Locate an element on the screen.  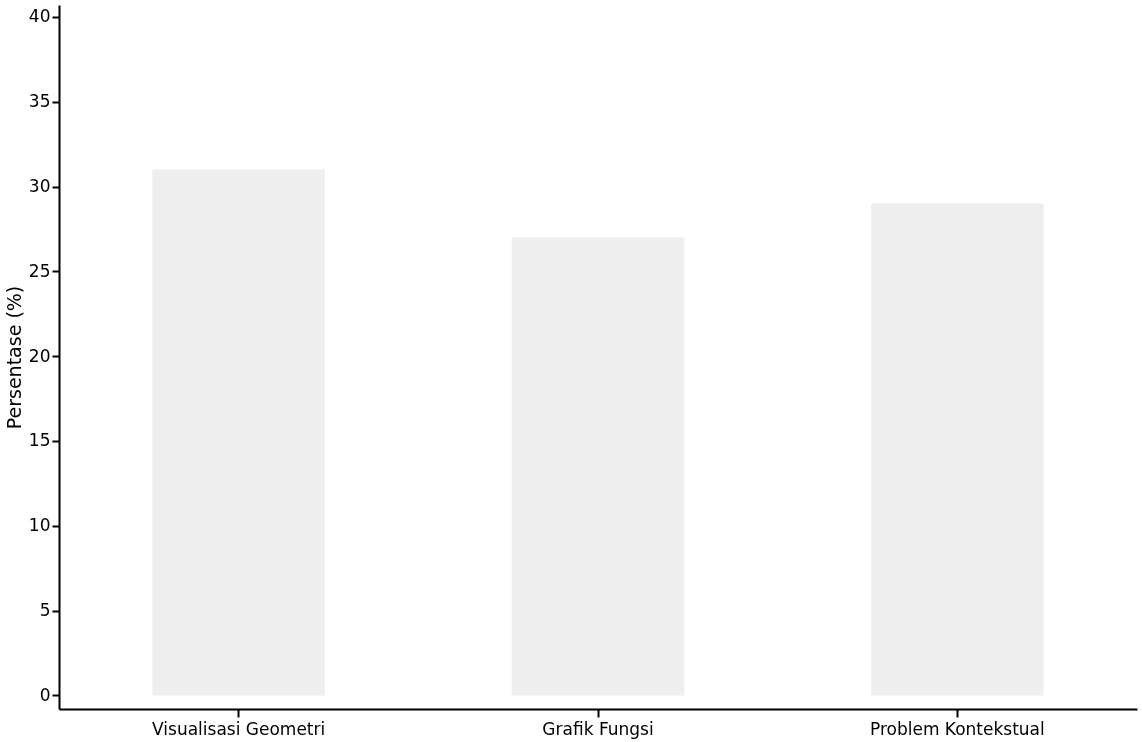
x-tick-label: Problem Kontekstual is located at coordinates (957, 728).